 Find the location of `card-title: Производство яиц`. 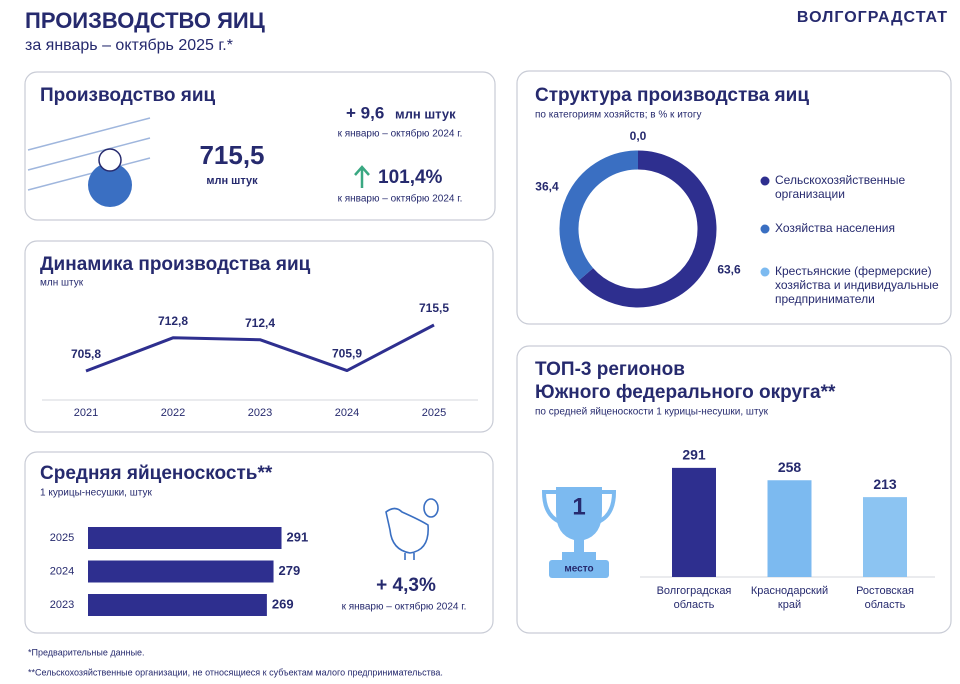

card-title: Производство яиц is located at coordinates (128, 95).